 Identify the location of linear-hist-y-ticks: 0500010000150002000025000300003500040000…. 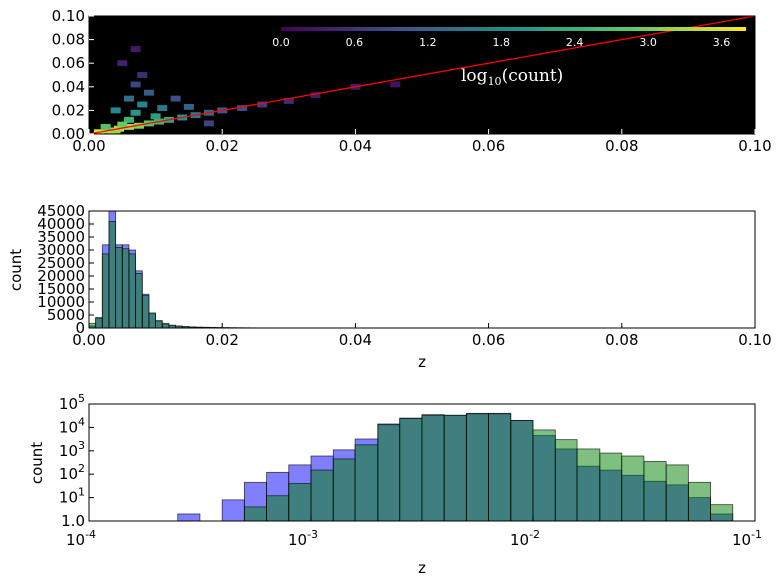
(65, 269).